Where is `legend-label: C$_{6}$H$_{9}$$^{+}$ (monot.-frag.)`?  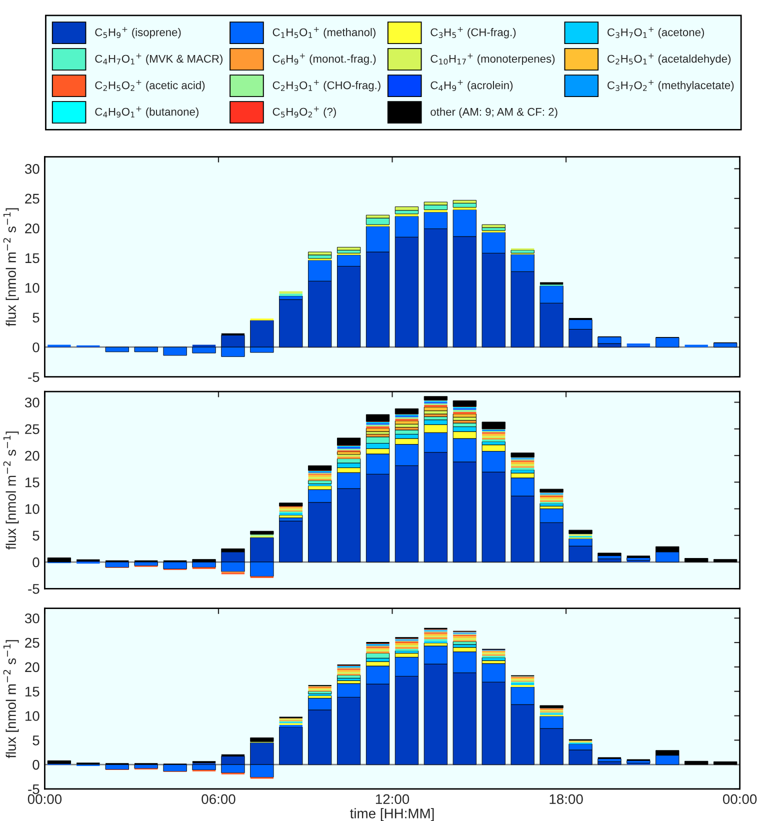 legend-label: C$_{6}$H$_{9}$$^{+}$ (monot.-frag.) is located at coordinates (324, 59).